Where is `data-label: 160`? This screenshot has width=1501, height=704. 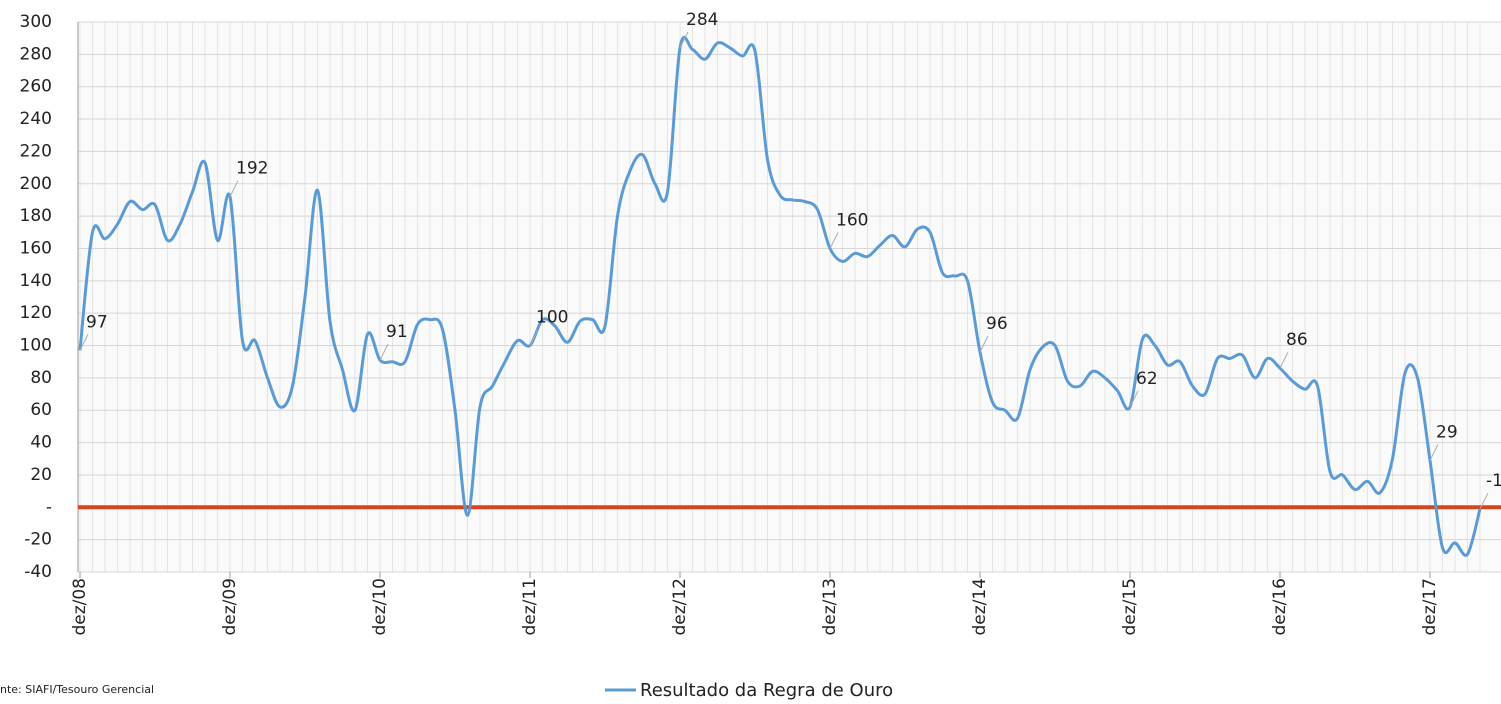 data-label: 160 is located at coordinates (852, 220).